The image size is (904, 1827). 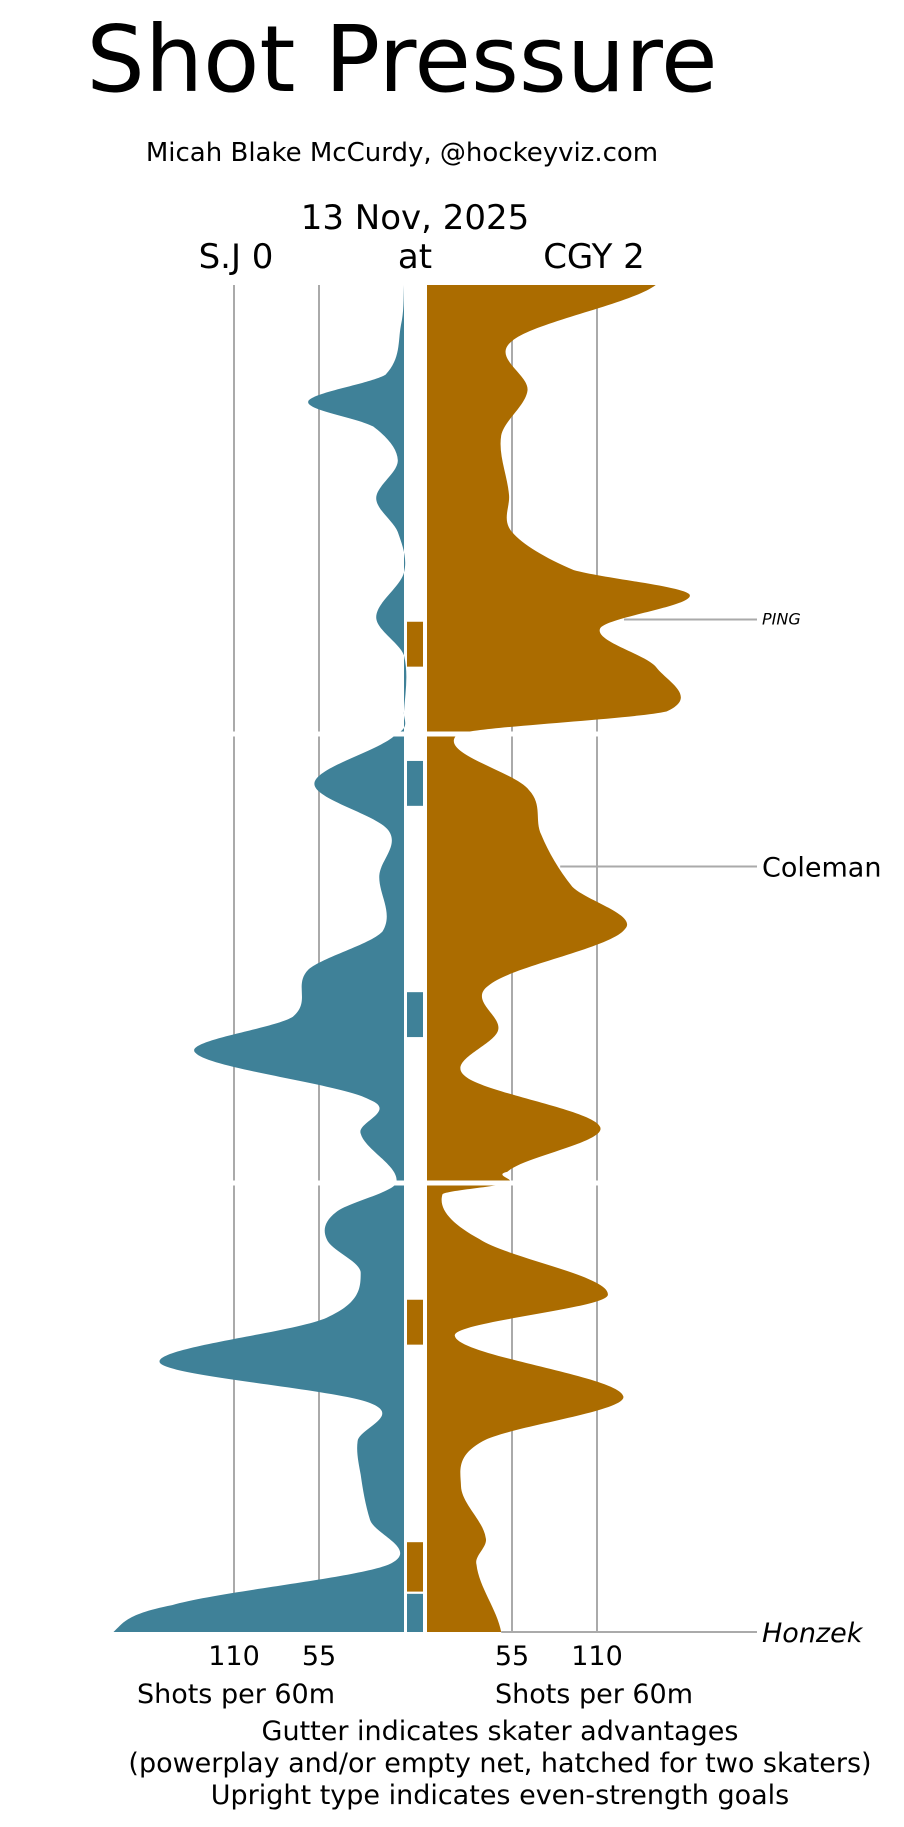 I want to click on chart-subtitle: Micah Blake McCurdy, @hockeyviz.com, so click(x=402, y=153).